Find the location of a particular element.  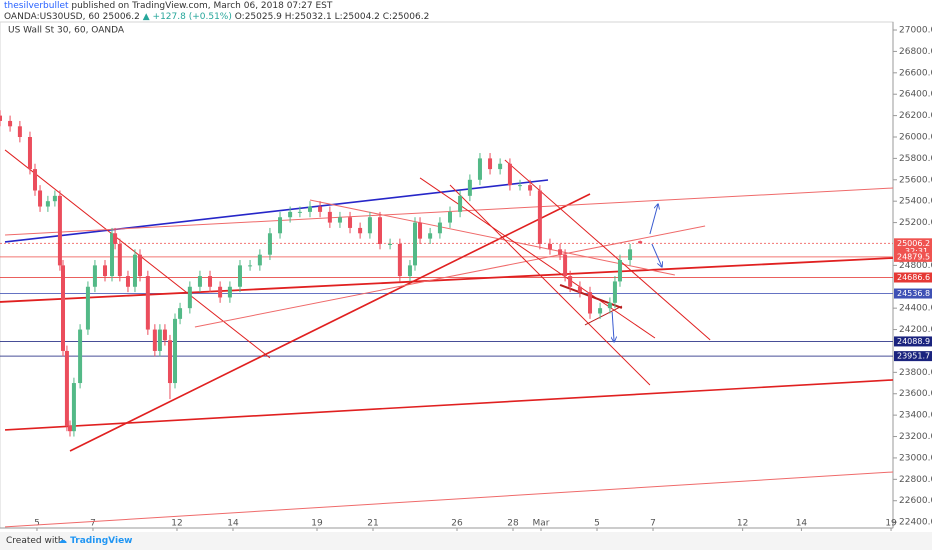

x-tick-label: Mar is located at coordinates (541, 524).